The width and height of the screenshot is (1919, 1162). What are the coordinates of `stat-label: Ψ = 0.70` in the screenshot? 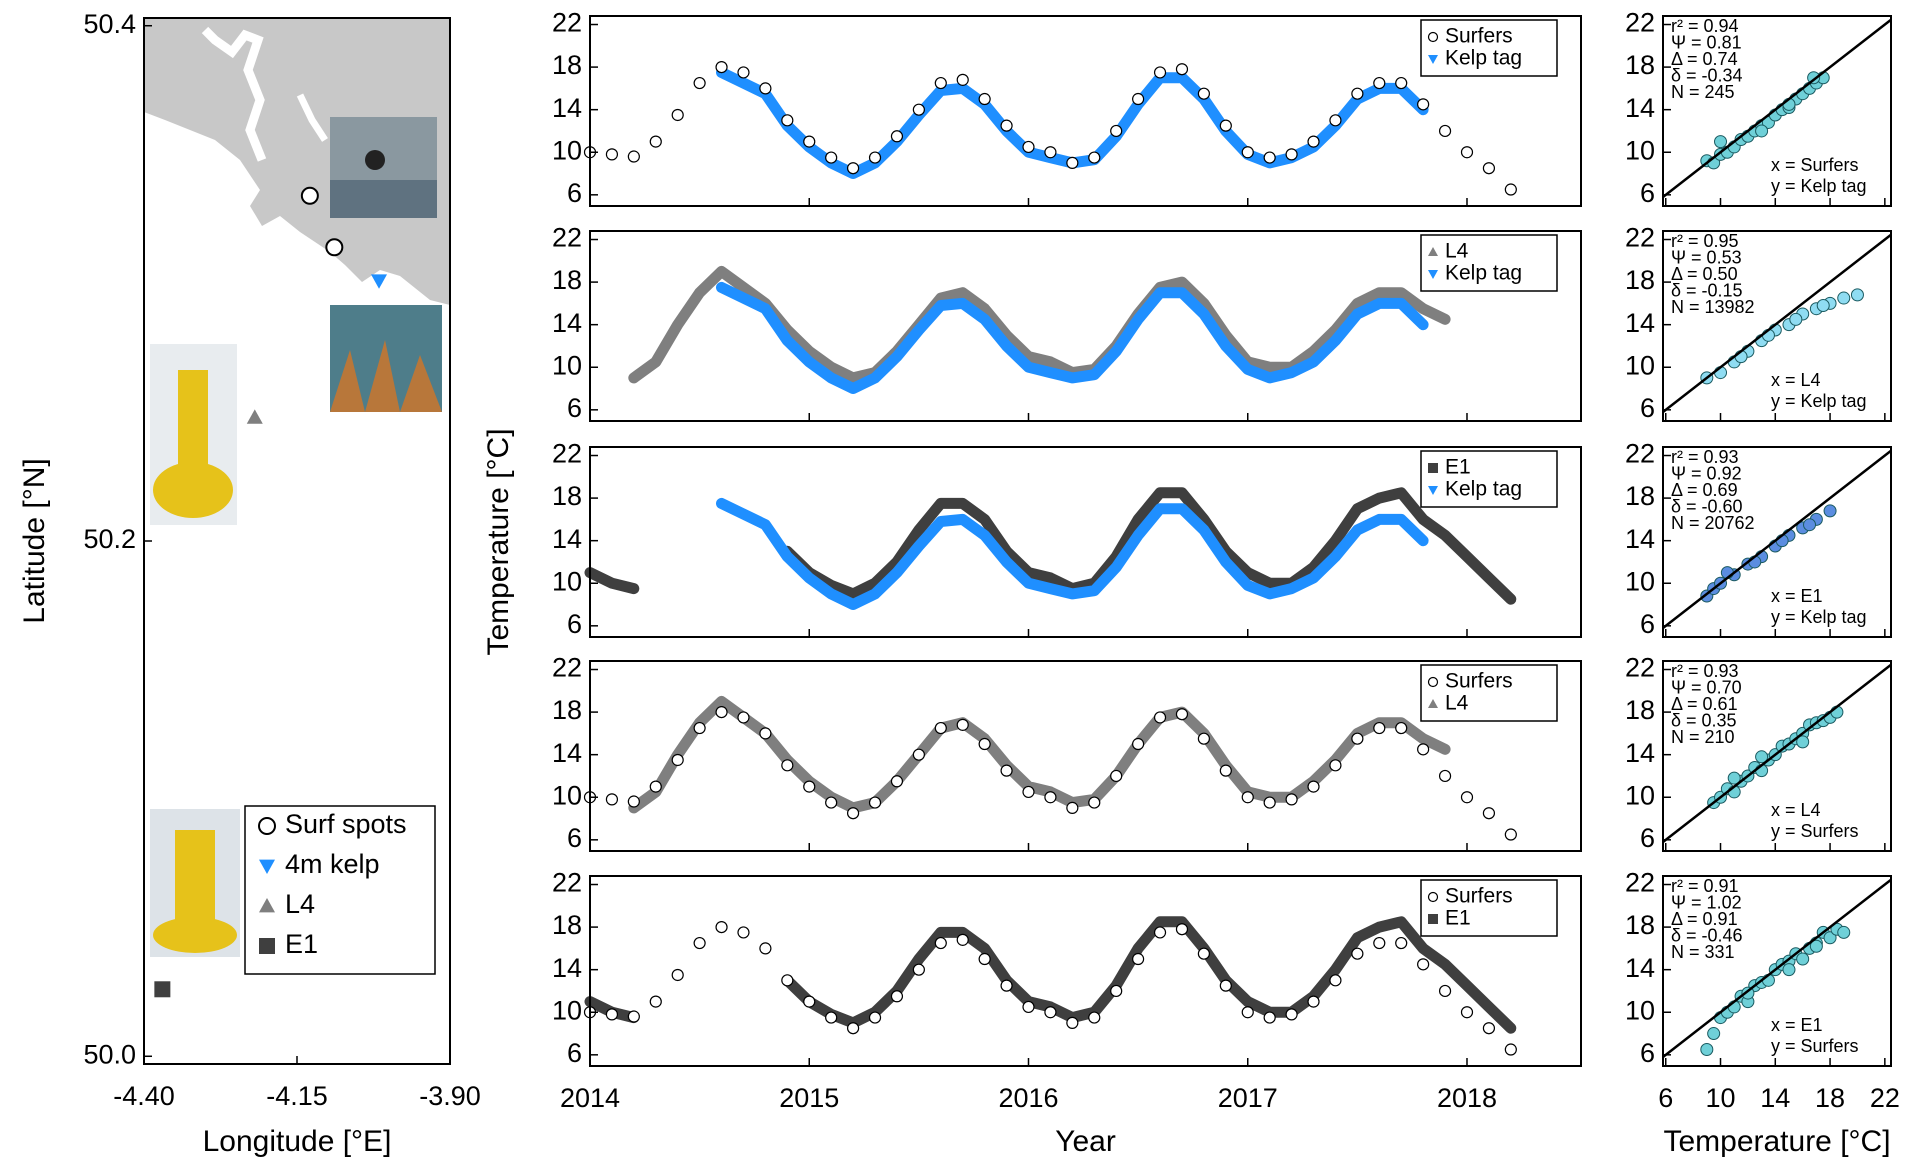 It's located at (1706, 687).